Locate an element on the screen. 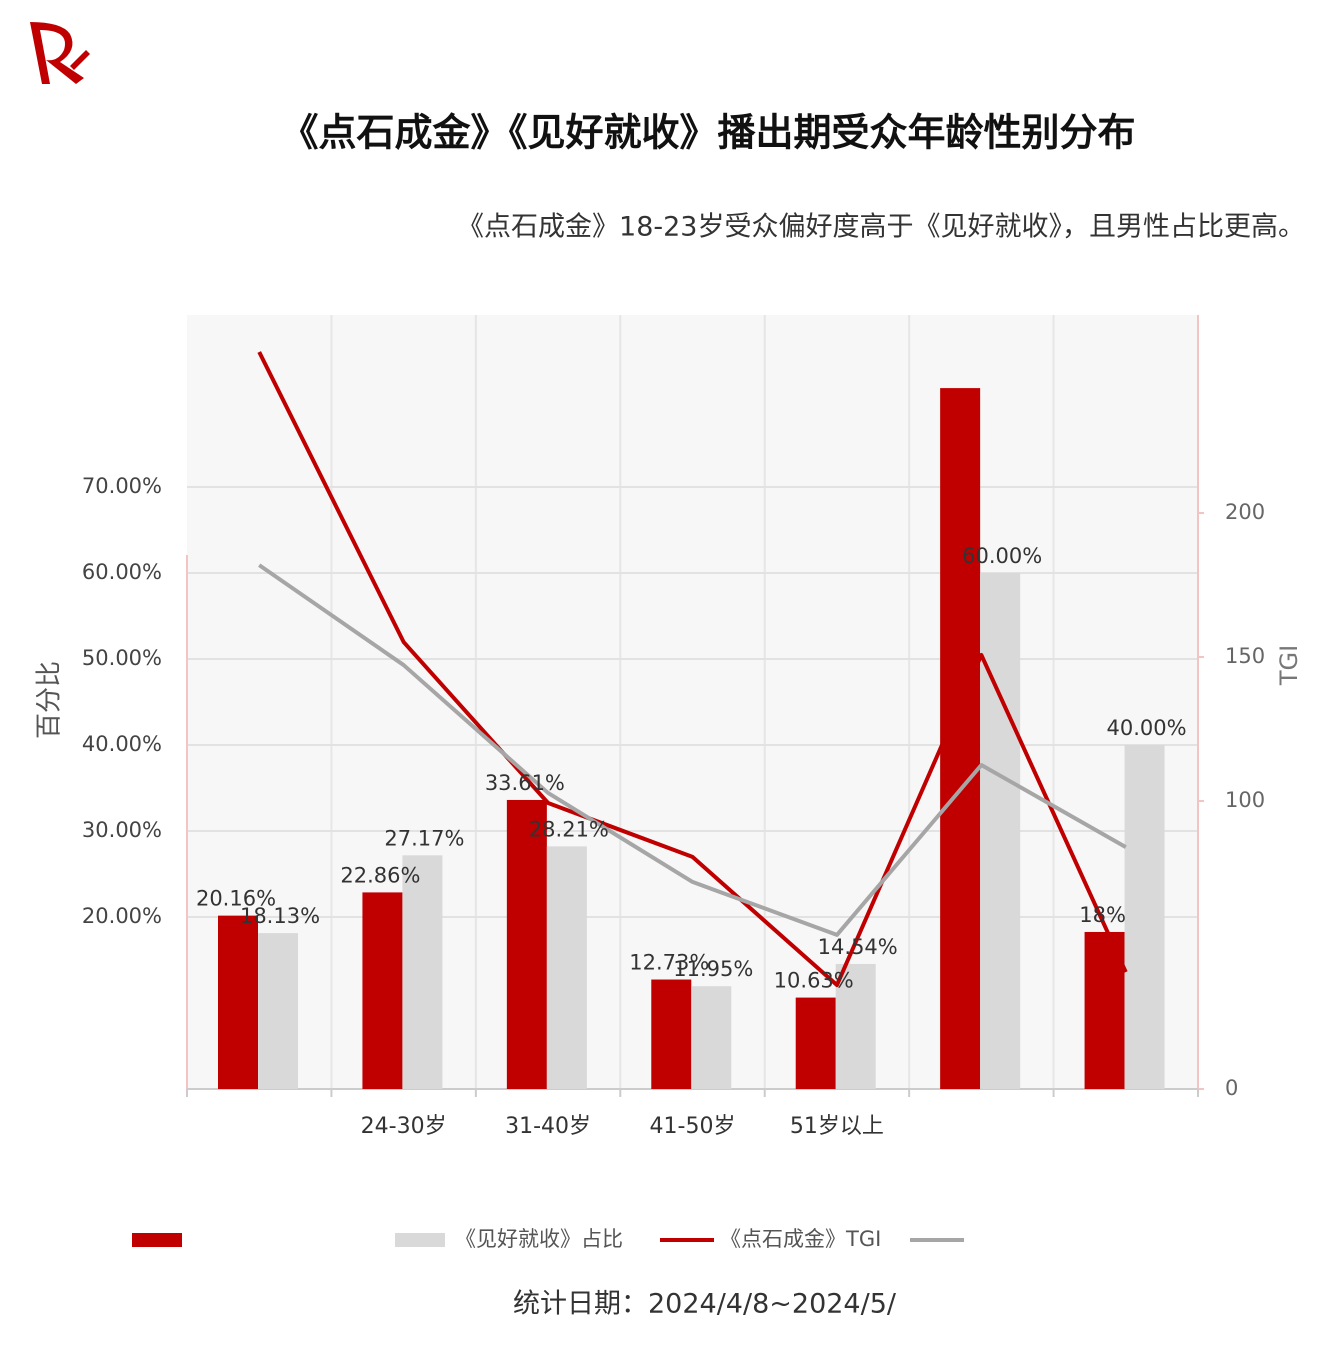 This screenshot has width=1326, height=1368. data-label: 18% is located at coordinates (1102, 915).